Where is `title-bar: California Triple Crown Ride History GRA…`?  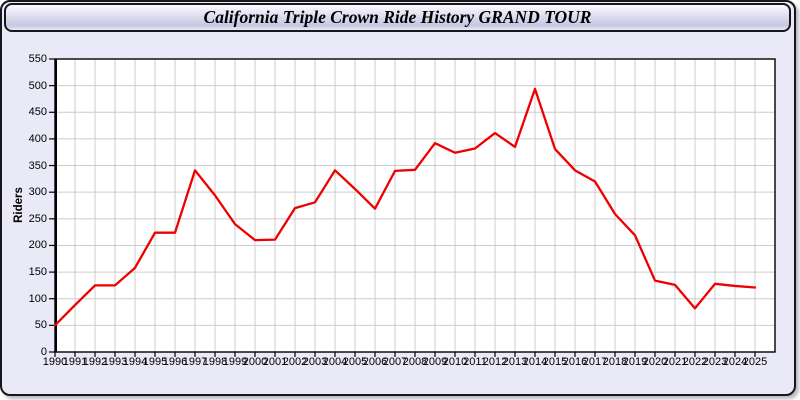 title-bar: California Triple Crown Ride History GRA… is located at coordinates (397, 17).